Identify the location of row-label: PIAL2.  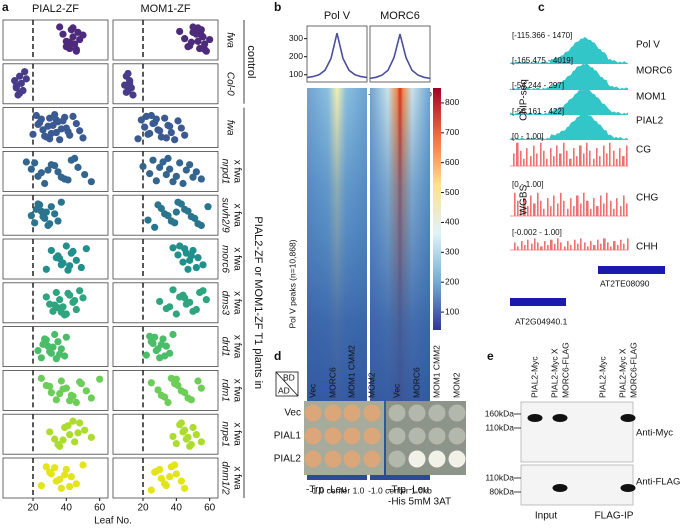
(288, 459).